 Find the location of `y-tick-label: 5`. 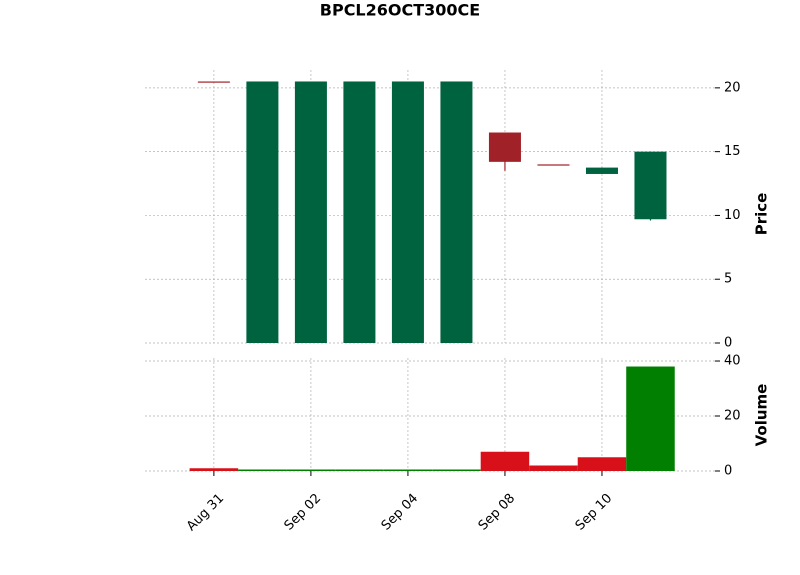

y-tick-label: 5 is located at coordinates (728, 279).